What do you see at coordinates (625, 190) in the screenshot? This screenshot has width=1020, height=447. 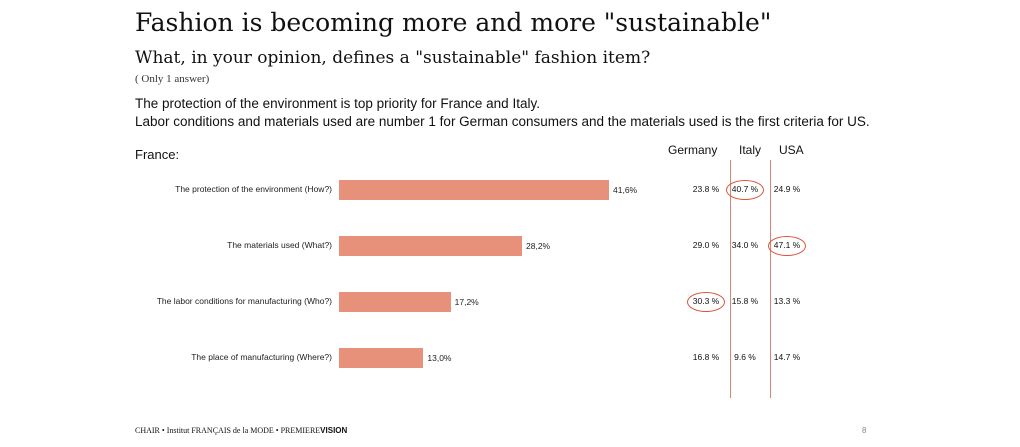 I see `bar-value-label: 41,6%` at bounding box center [625, 190].